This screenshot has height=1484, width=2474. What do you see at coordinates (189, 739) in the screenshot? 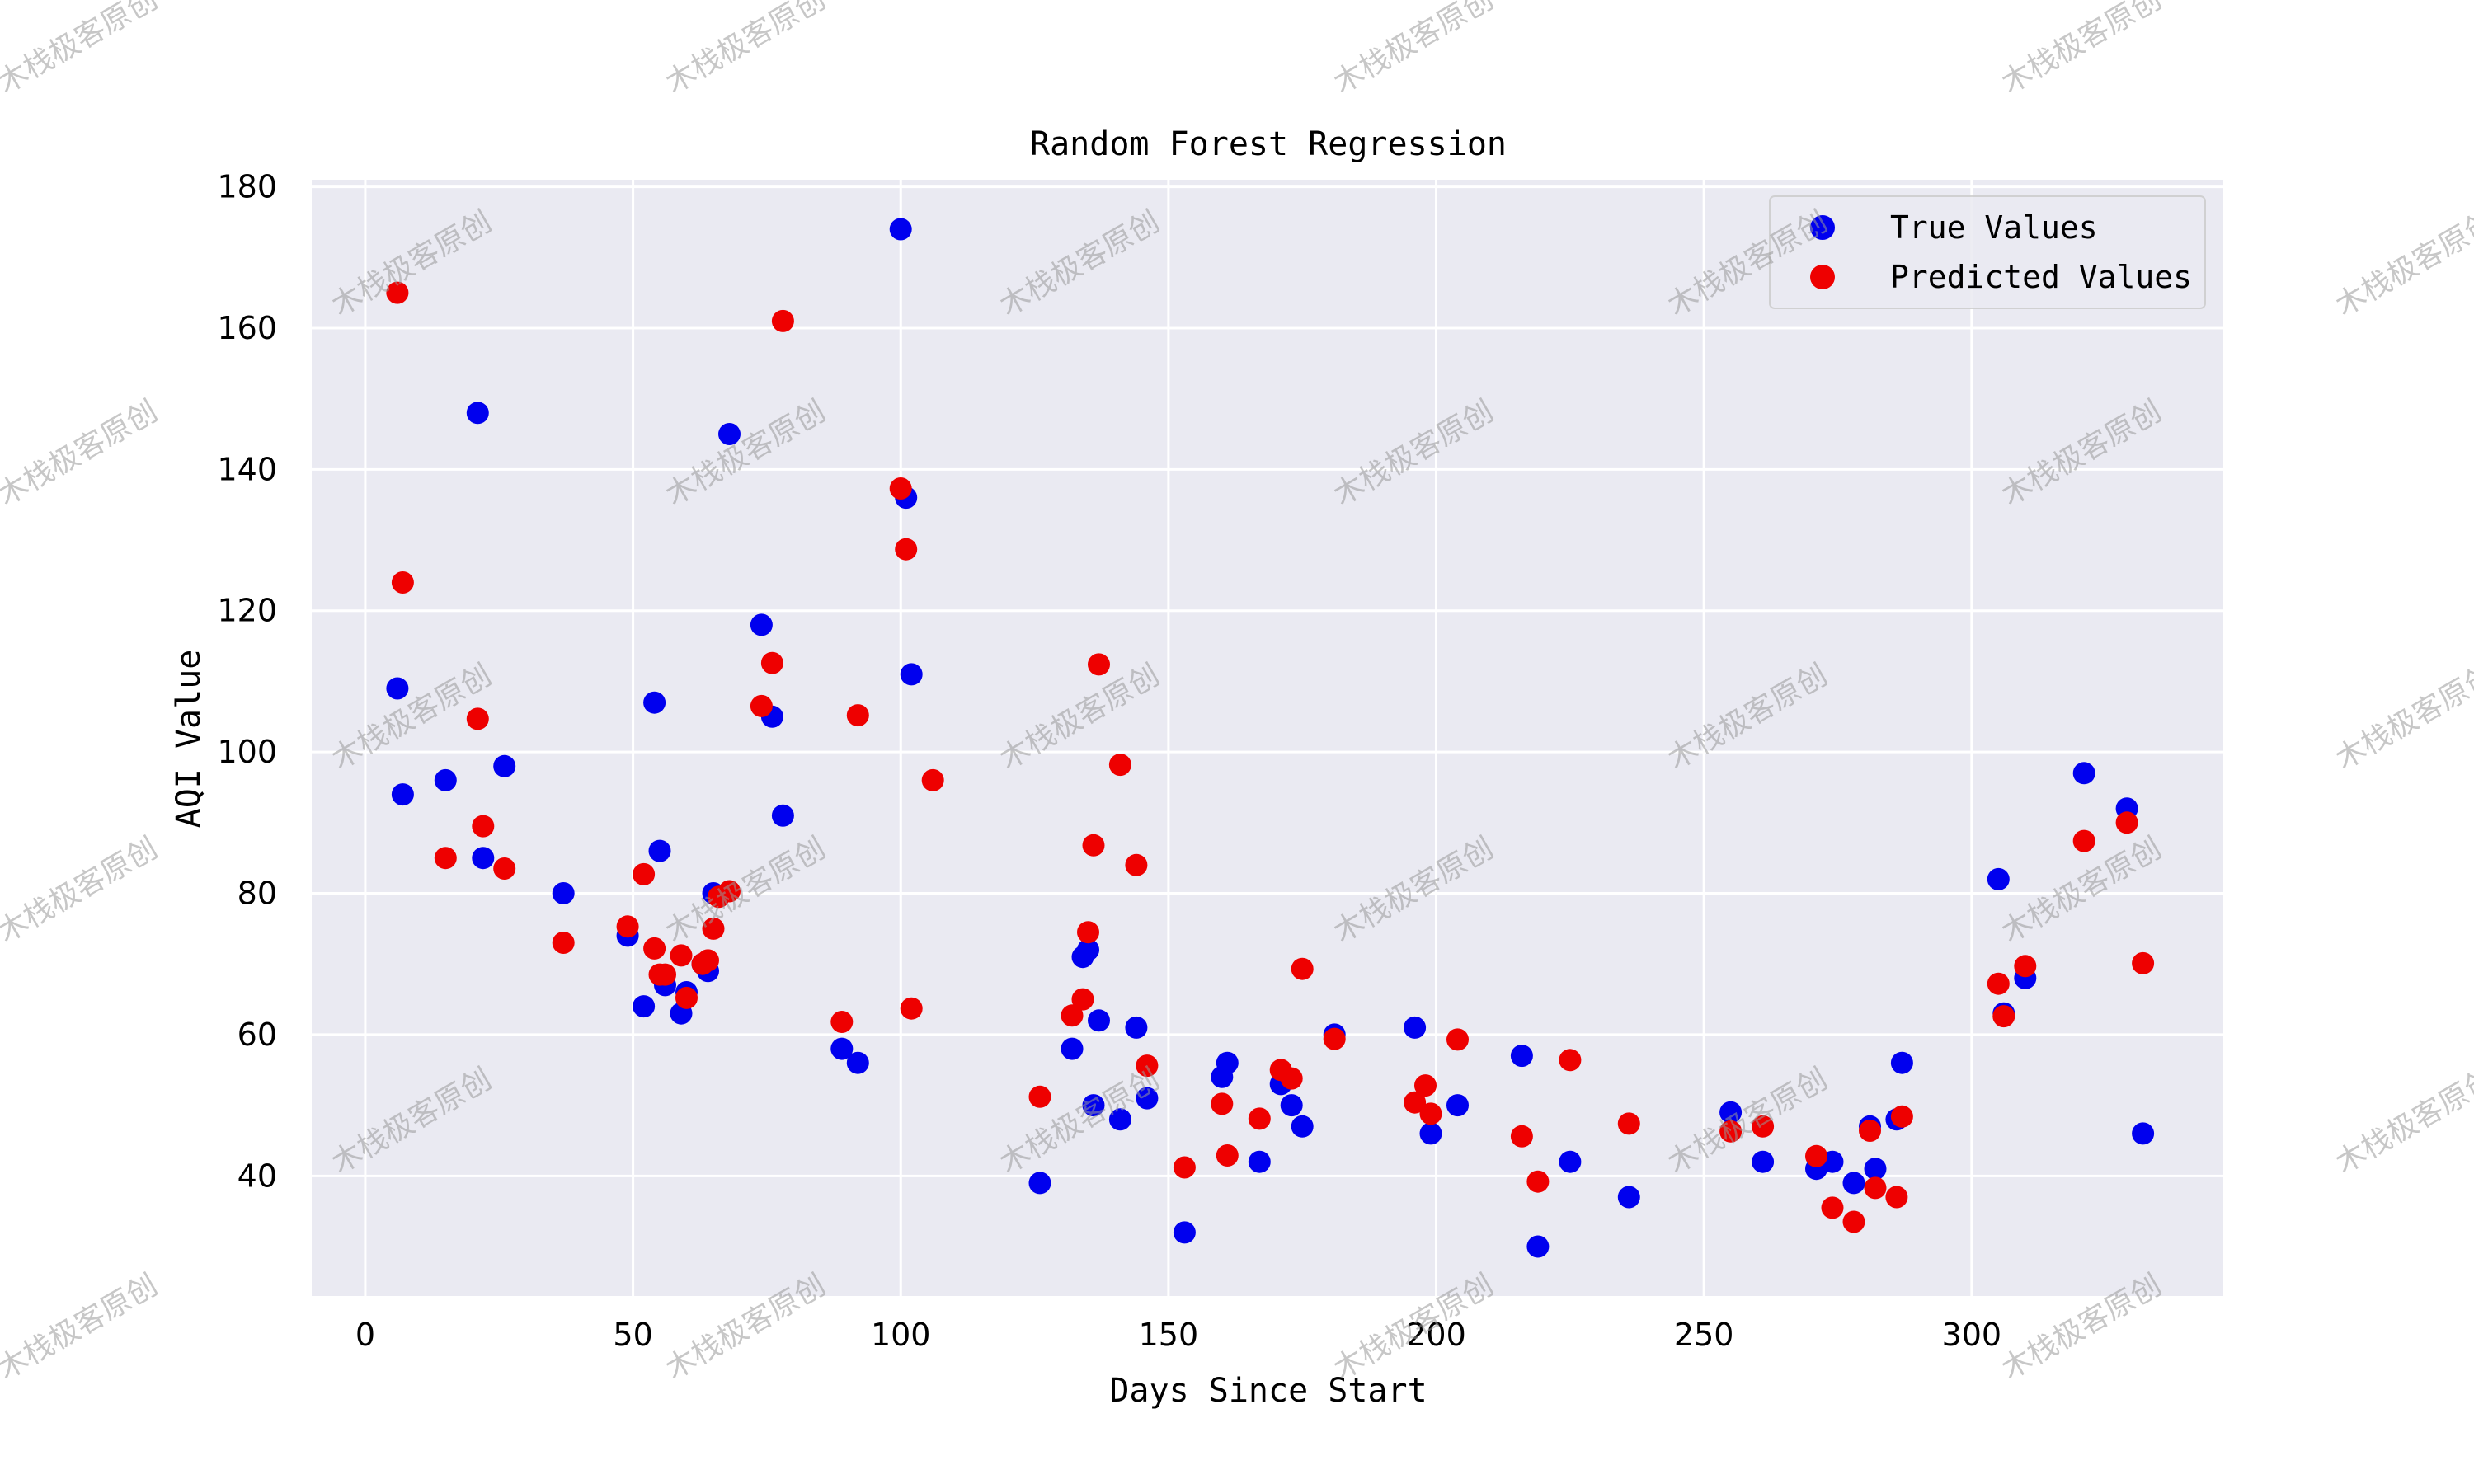
I see `y-axis-label: AQI Value` at bounding box center [189, 739].